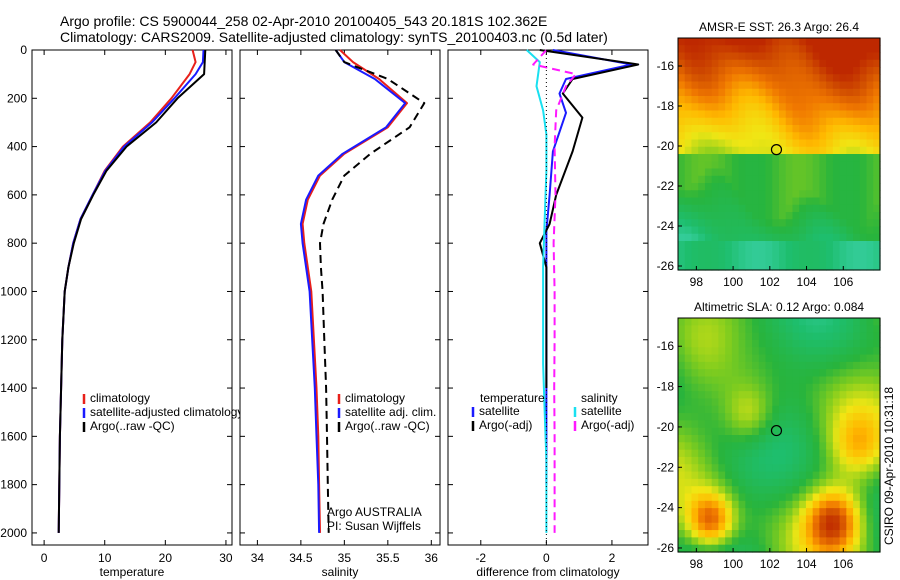 This screenshot has width=900, height=580. What do you see at coordinates (779, 307) in the screenshot?
I see `sla-map-title: Altimetric SLA: 0.12 Argo: 0.084` at bounding box center [779, 307].